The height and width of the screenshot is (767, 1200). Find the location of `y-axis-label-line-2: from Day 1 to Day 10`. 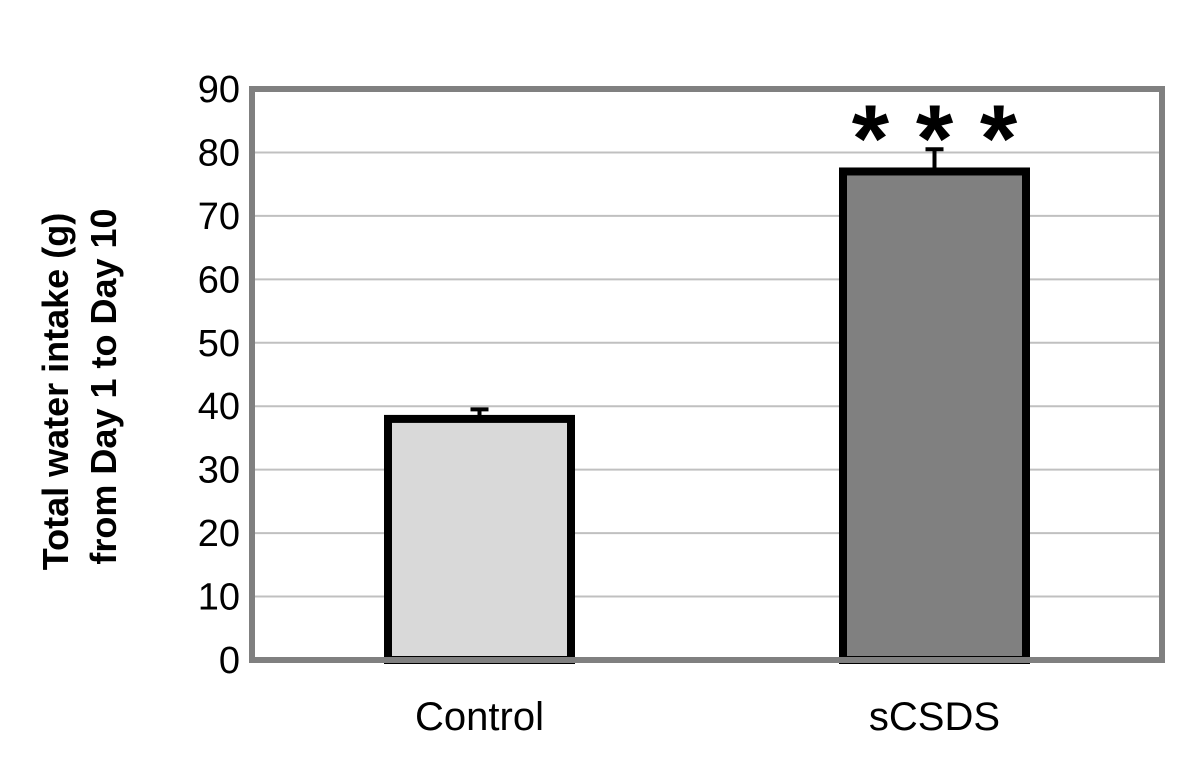

y-axis-label-line-2: from Day 1 to Day 10 is located at coordinates (103, 386).